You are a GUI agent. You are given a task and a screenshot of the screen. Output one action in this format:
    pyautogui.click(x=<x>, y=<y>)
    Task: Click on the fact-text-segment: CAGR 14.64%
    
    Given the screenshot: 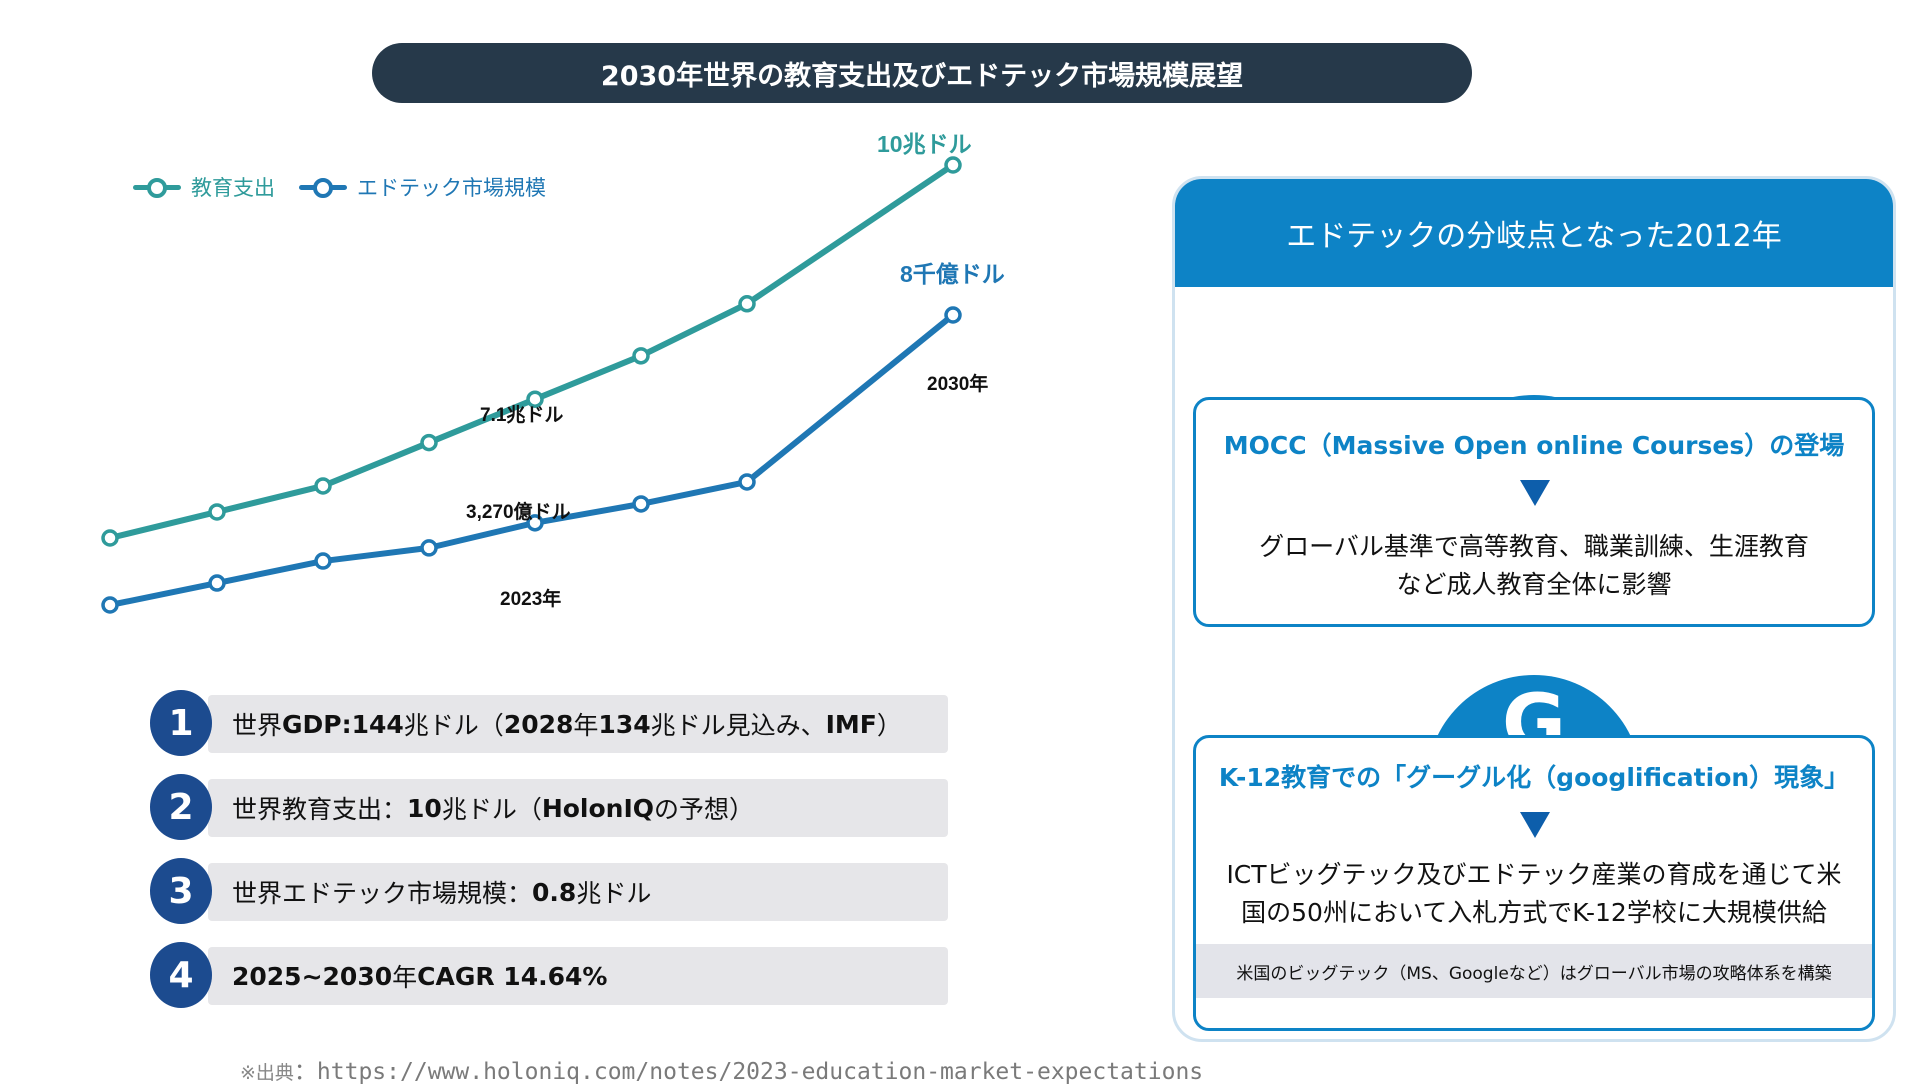 What is the action you would take?
    pyautogui.click(x=512, y=976)
    